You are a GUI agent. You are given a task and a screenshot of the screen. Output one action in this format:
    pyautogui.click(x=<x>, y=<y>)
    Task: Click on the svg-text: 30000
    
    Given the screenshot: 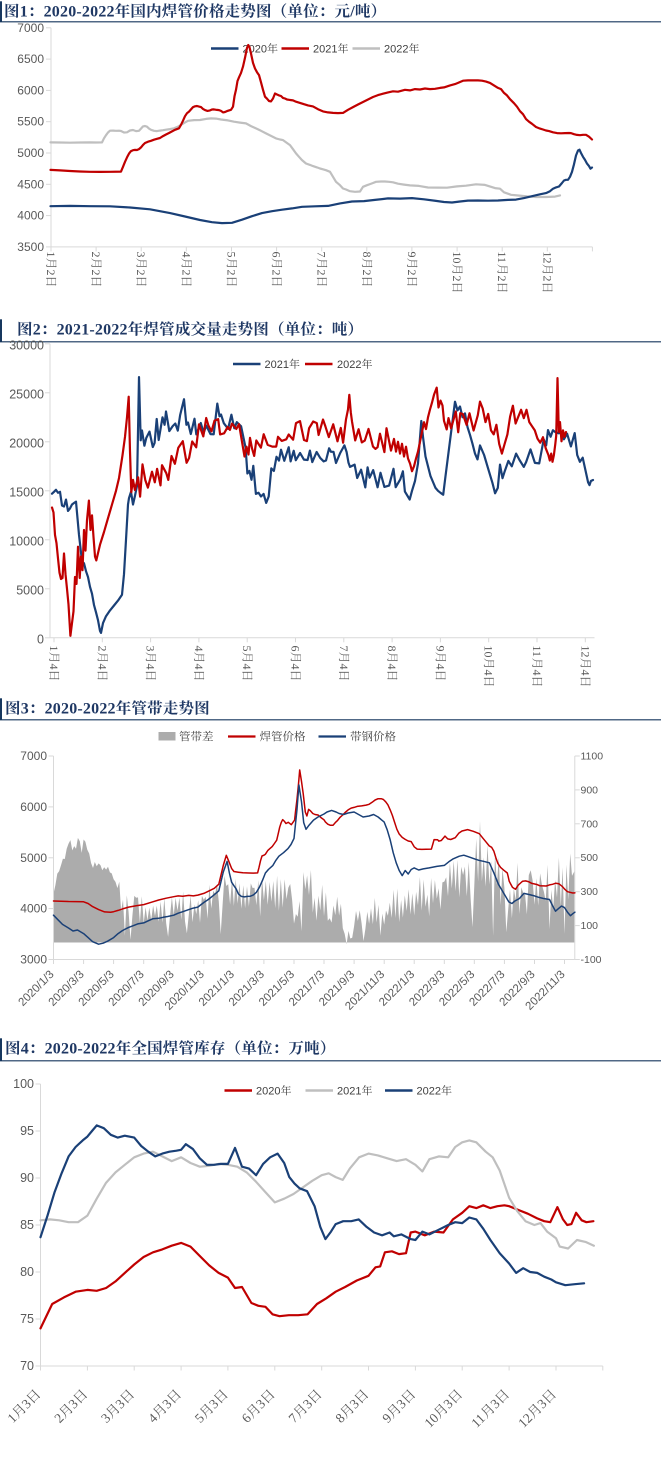 What is the action you would take?
    pyautogui.click(x=26, y=345)
    